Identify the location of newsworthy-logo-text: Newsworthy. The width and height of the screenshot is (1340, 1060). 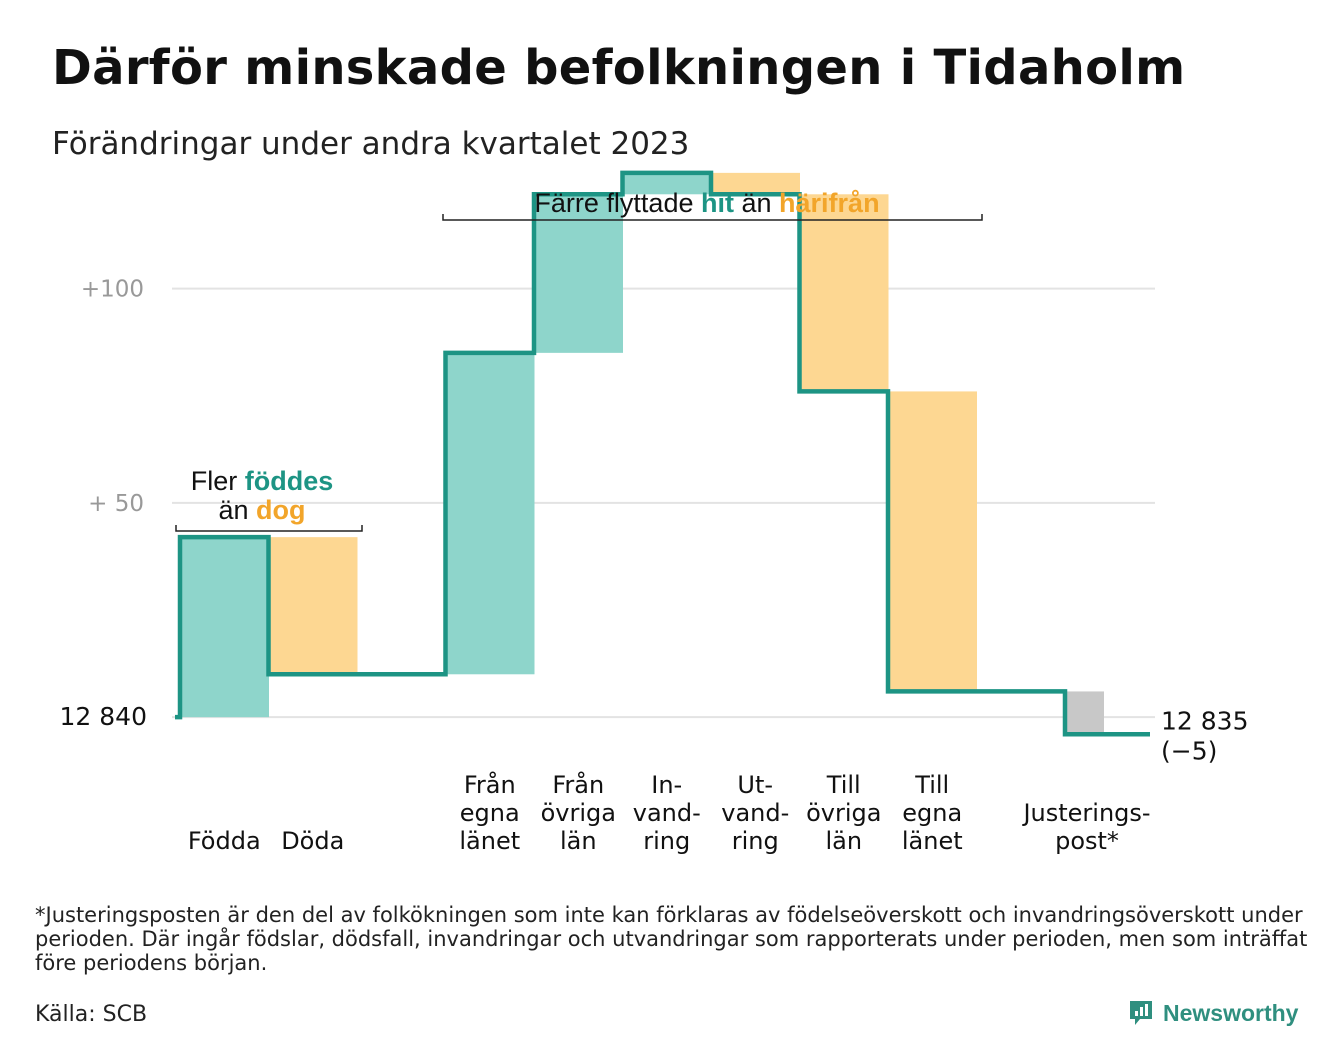
(1231, 1012).